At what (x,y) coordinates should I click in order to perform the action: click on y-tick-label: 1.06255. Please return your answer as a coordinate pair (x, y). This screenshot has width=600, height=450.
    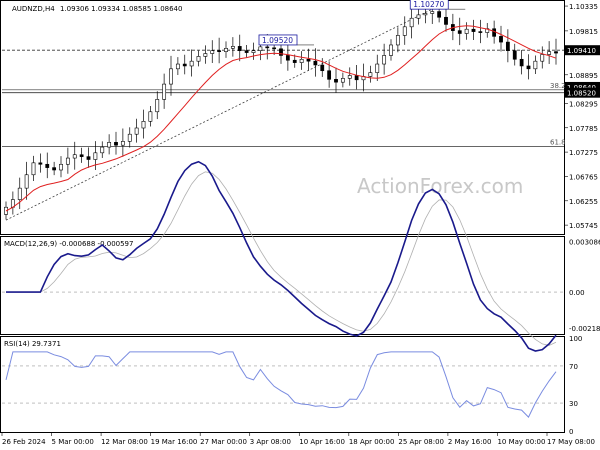
    Looking at the image, I should click on (583, 202).